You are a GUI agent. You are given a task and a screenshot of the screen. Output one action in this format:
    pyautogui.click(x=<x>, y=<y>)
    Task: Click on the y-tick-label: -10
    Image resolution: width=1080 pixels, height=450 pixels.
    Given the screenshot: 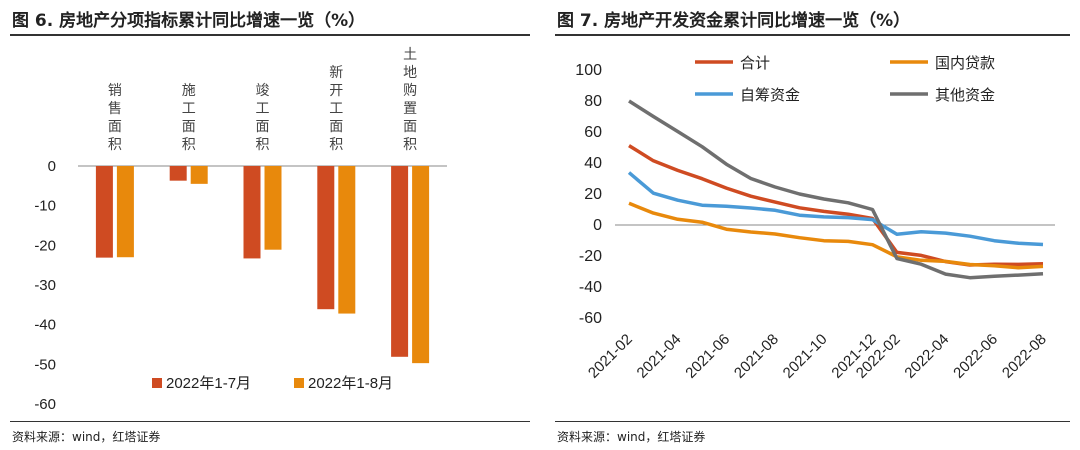 What is the action you would take?
    pyautogui.click(x=45, y=206)
    